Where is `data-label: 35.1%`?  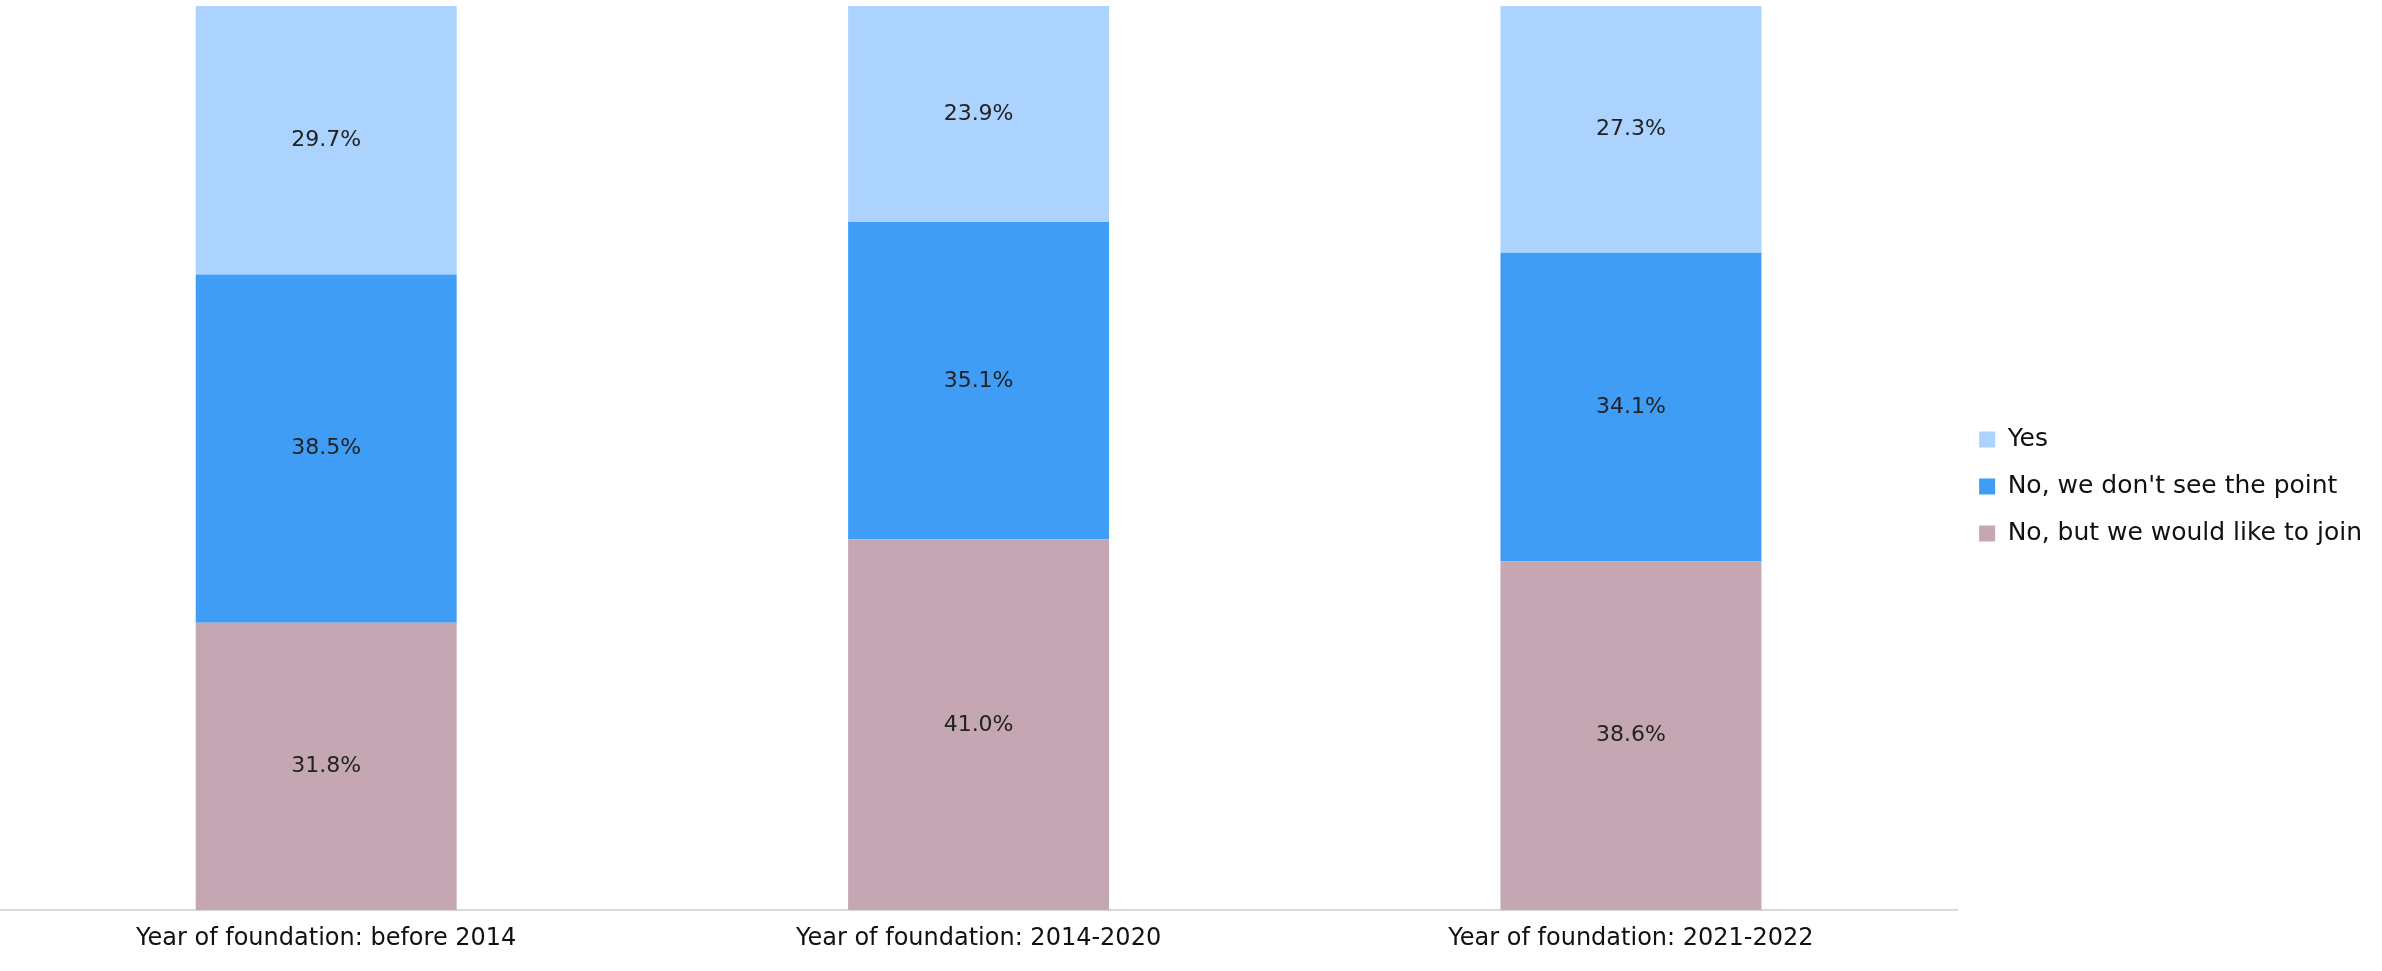 data-label: 35.1% is located at coordinates (978, 379).